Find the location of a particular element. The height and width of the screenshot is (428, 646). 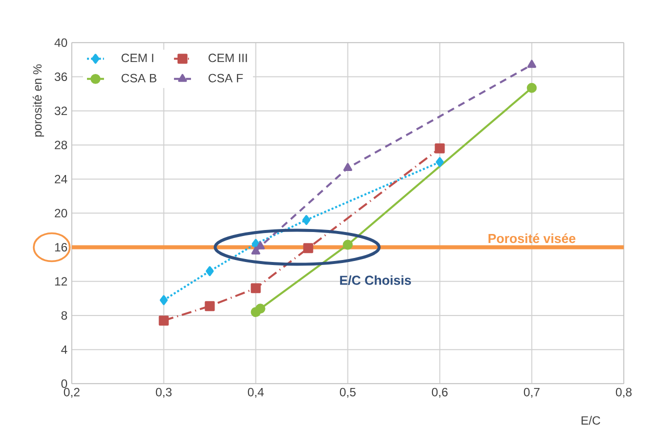

y-tick-label: 8 is located at coordinates (64, 315).